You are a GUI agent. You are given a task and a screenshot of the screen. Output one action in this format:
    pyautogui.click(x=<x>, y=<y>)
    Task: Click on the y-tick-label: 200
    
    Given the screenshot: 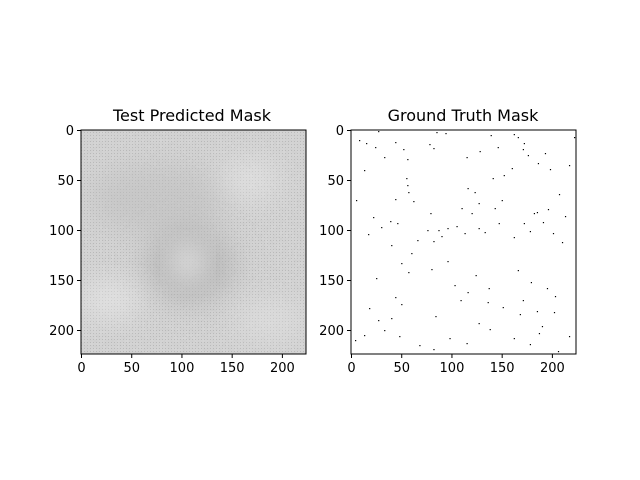 What is the action you would take?
    pyautogui.click(x=61, y=331)
    